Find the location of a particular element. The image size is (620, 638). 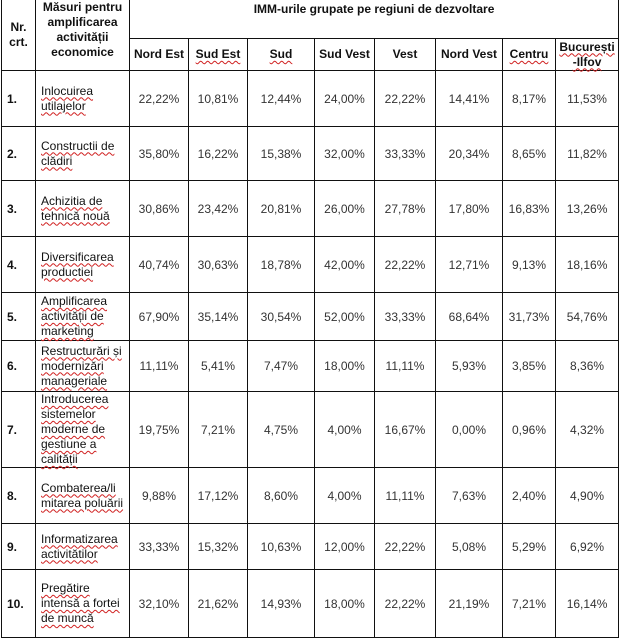

value-cell: 8,17% is located at coordinates (529, 98).